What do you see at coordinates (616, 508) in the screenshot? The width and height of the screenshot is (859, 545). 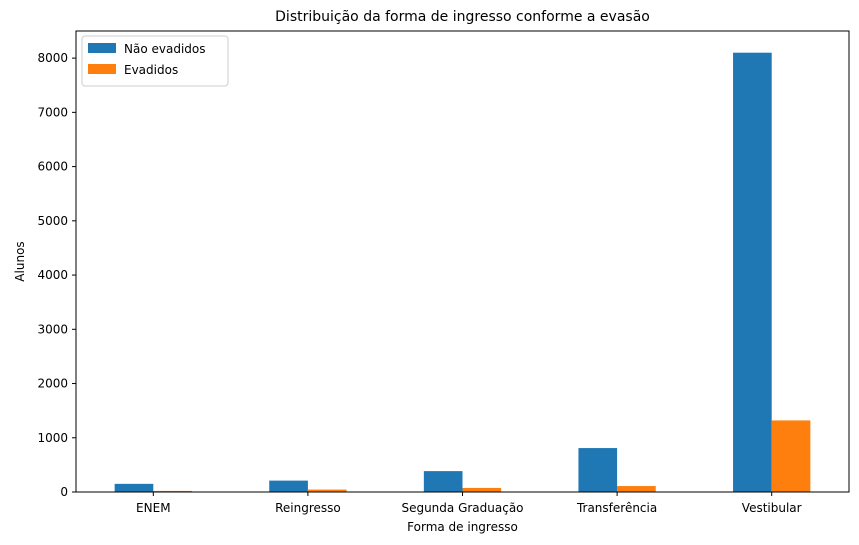 I see `x-tick-label: Transferência` at bounding box center [616, 508].